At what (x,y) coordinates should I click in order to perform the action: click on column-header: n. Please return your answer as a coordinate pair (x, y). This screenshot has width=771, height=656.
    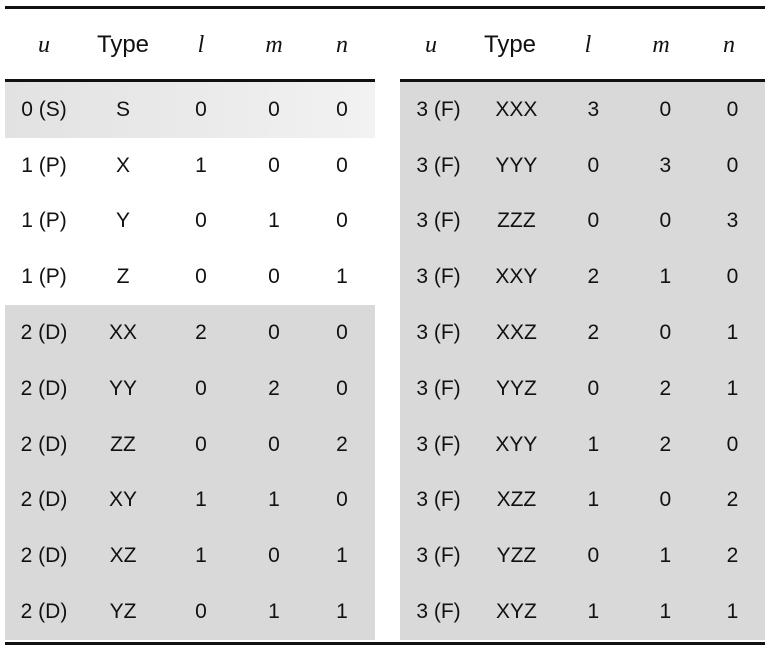
    Looking at the image, I should click on (342, 45).